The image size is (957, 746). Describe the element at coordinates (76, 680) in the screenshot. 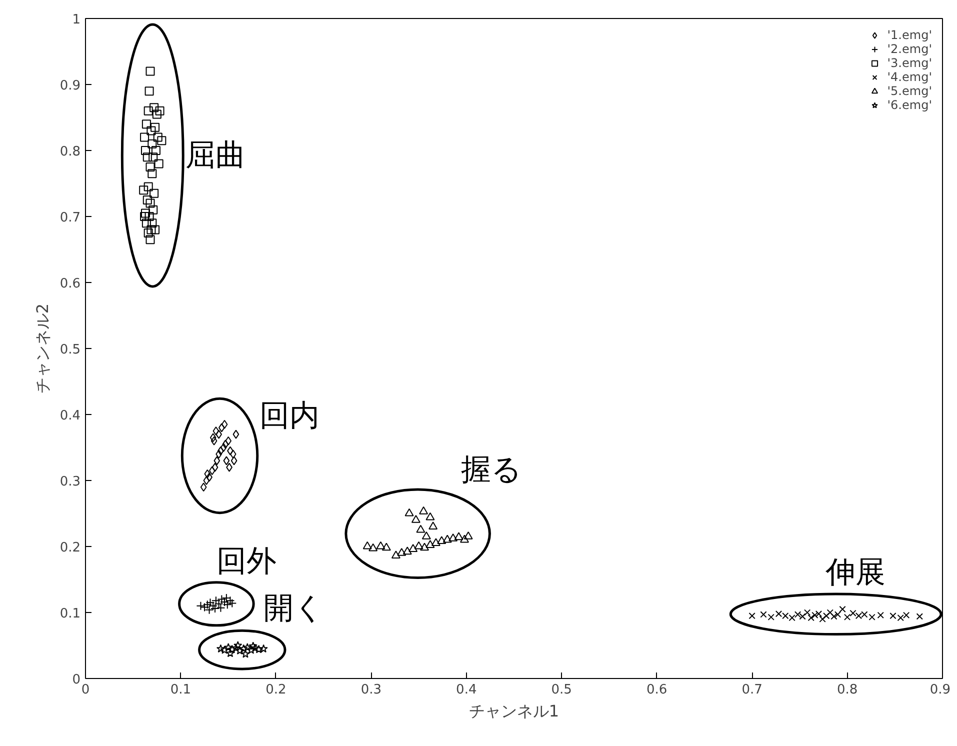

I see `y-tick-label: 0` at that location.